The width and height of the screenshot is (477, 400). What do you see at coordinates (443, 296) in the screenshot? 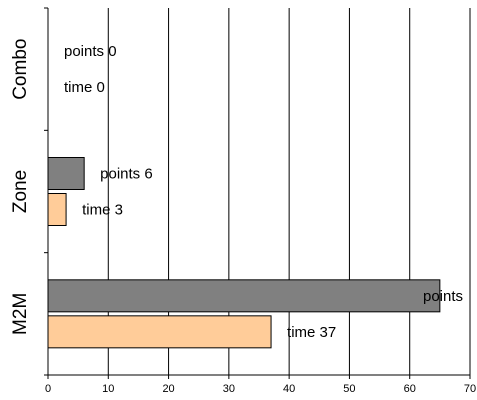
I see `data-label: points` at bounding box center [443, 296].